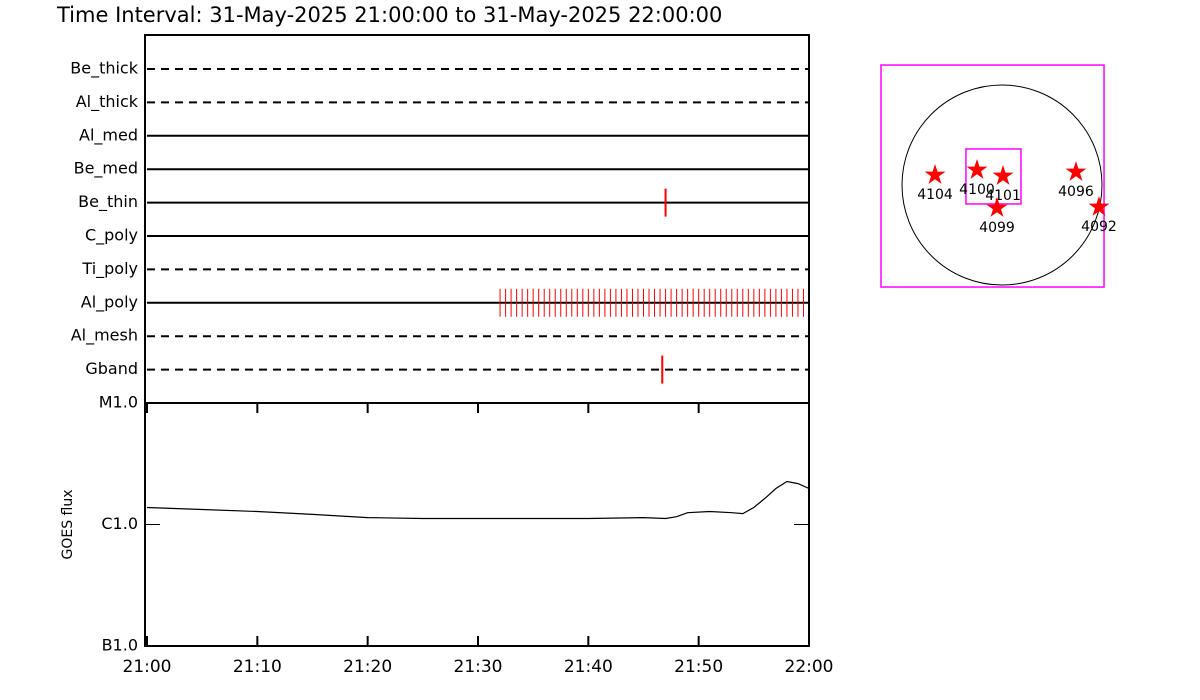 Image resolution: width=1200 pixels, height=700 pixels. I want to click on filter-label: Be_med, so click(106, 169).